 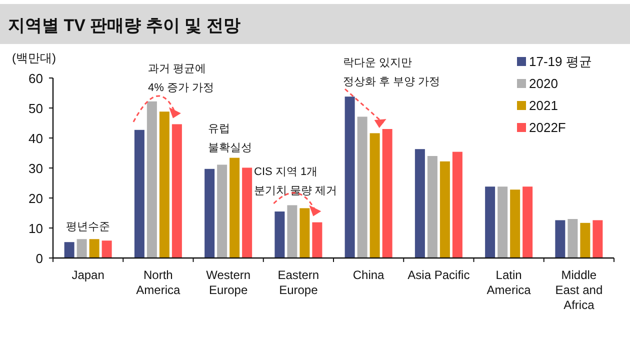 What do you see at coordinates (35, 138) in the screenshot?
I see `y-tick-label: 40` at bounding box center [35, 138].